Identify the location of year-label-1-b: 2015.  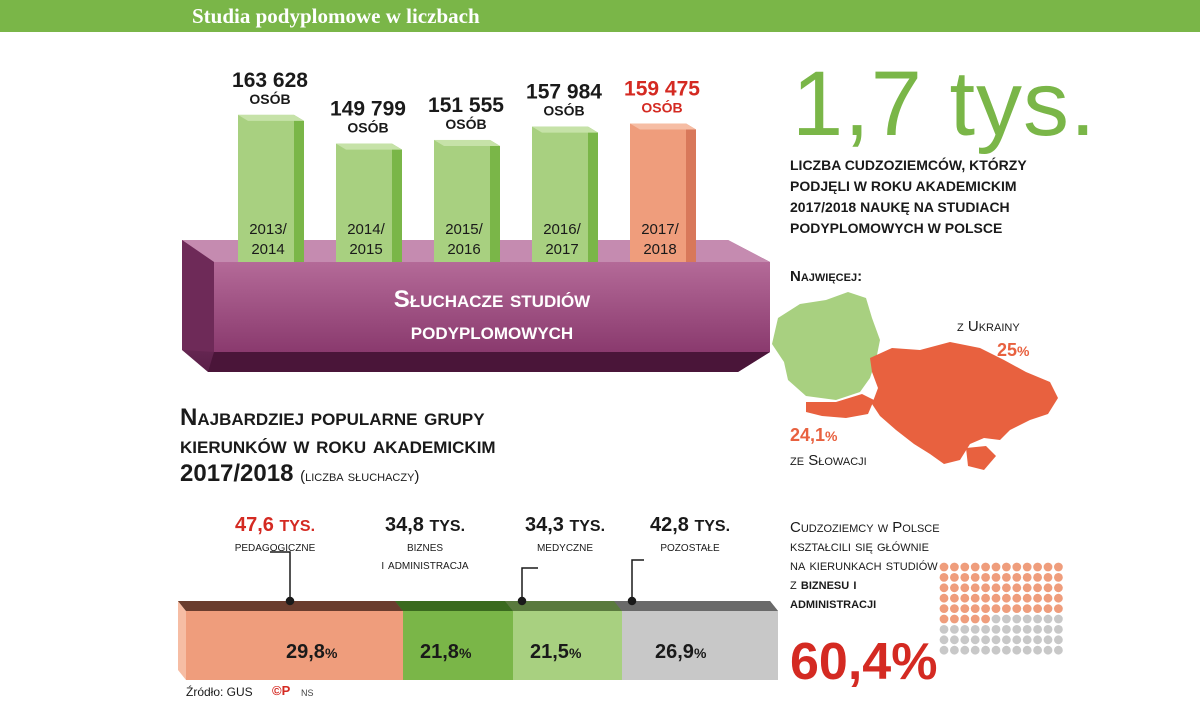
(365, 249).